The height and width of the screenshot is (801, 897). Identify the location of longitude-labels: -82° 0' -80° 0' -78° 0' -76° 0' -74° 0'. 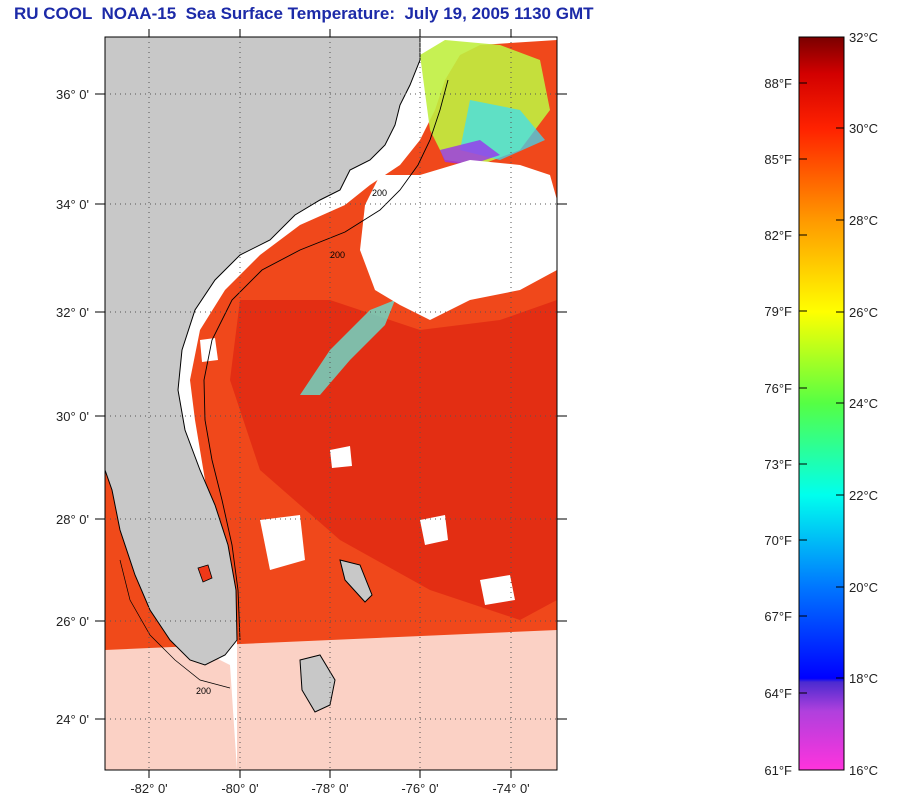
(329, 788).